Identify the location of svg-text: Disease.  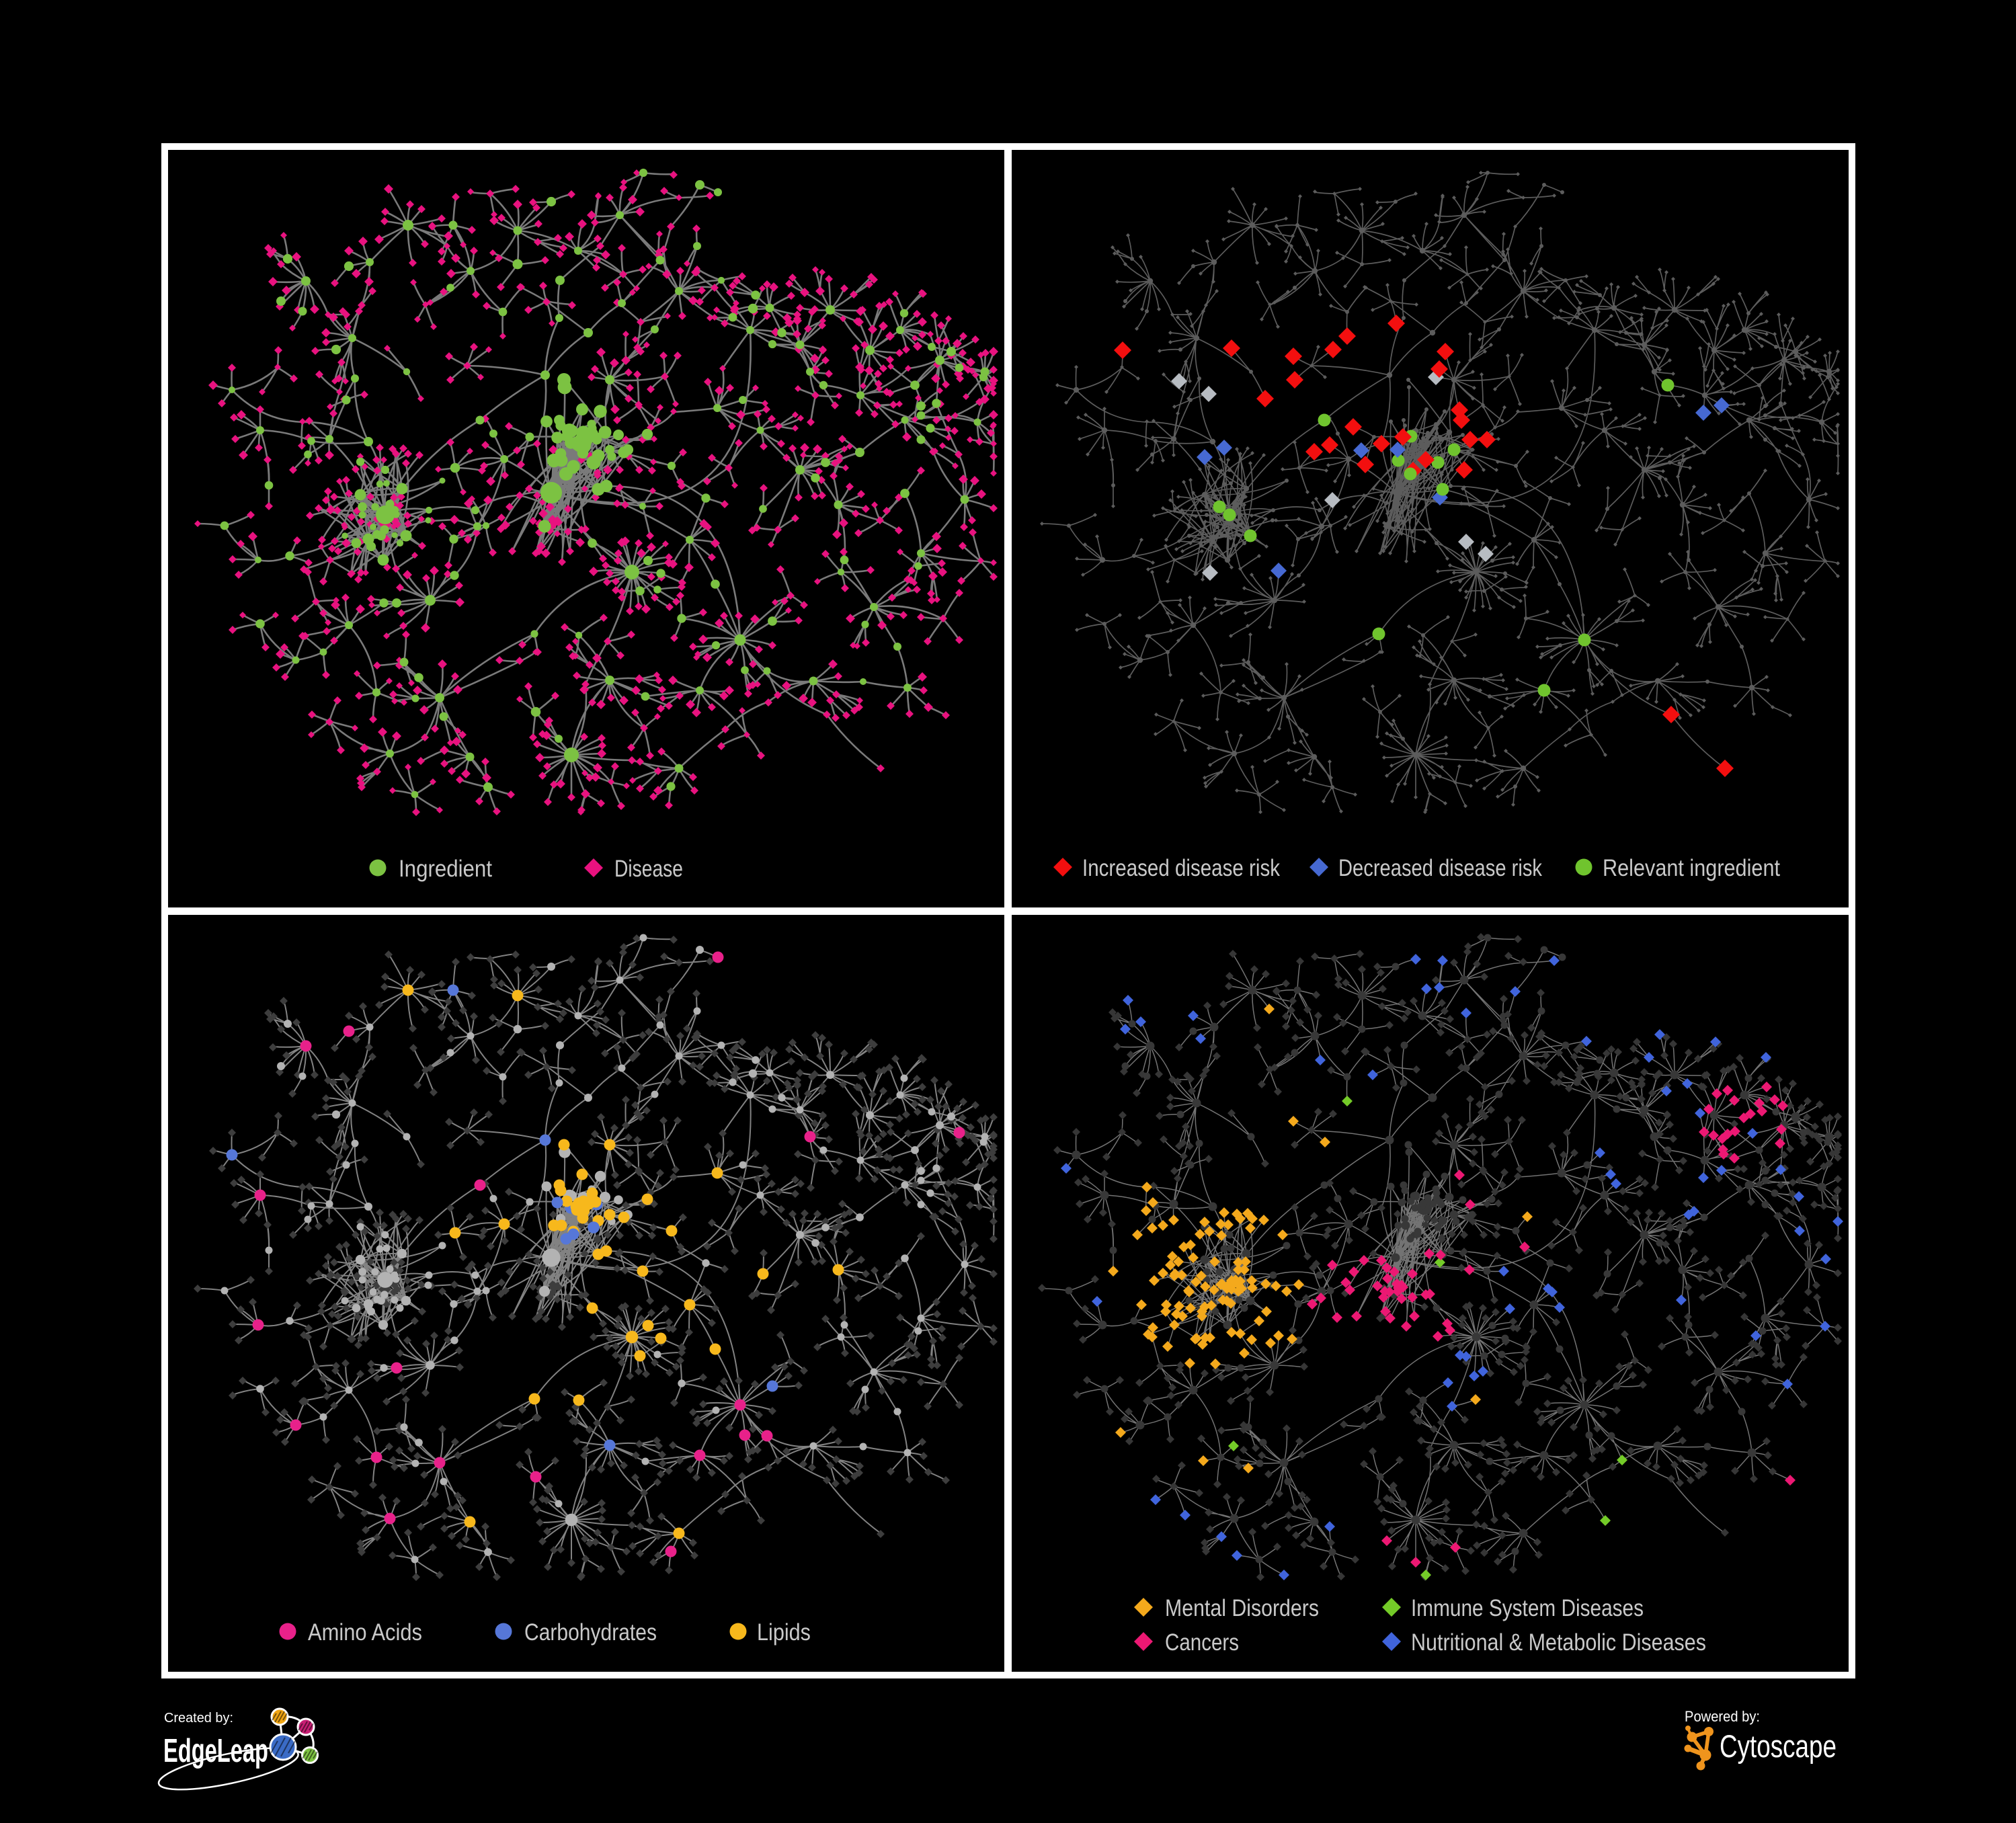
(648, 869).